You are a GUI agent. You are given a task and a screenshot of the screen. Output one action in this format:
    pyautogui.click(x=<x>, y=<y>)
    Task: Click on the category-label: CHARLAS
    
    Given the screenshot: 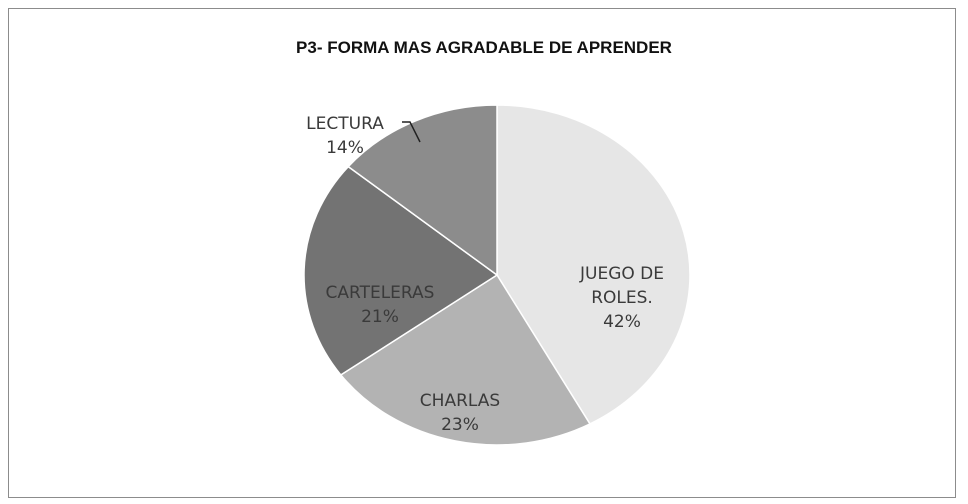 What is the action you would take?
    pyautogui.click(x=460, y=401)
    